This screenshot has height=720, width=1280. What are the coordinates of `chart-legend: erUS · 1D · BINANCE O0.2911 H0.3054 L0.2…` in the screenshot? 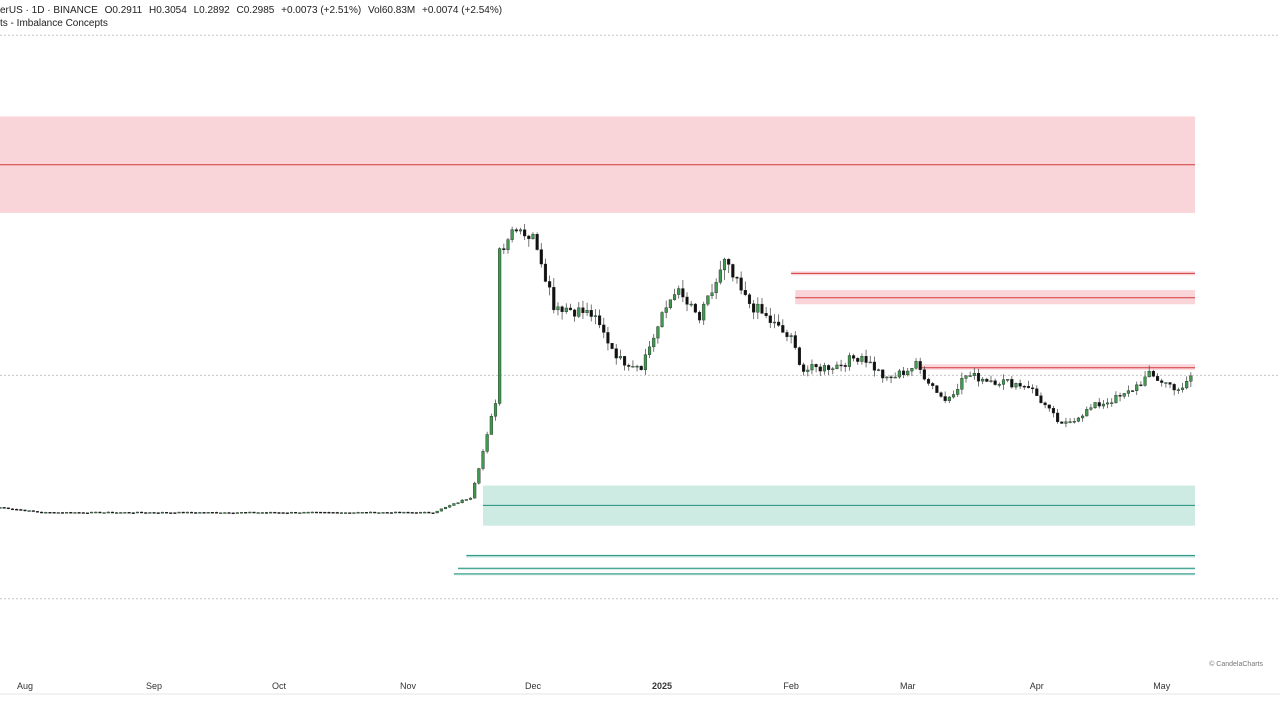 It's located at (253, 17).